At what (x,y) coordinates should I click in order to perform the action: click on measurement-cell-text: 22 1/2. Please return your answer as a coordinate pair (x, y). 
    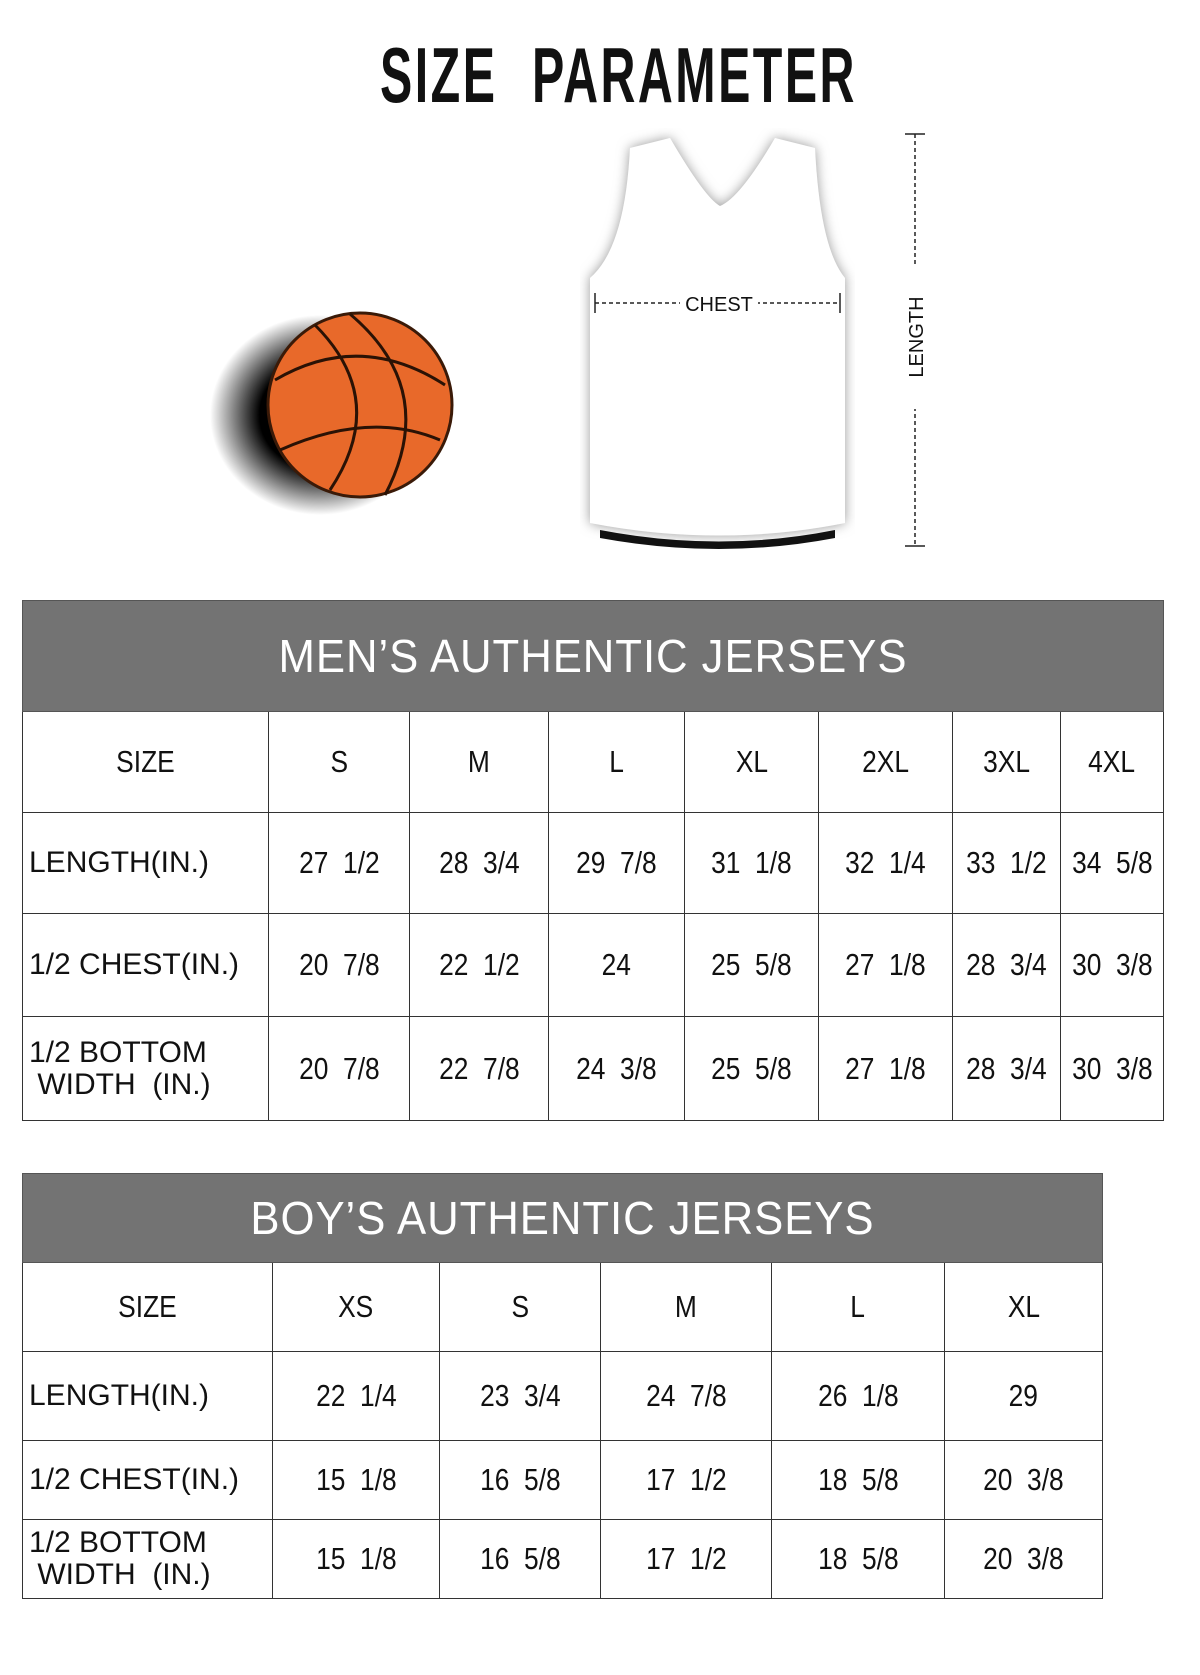
    Looking at the image, I should click on (479, 964).